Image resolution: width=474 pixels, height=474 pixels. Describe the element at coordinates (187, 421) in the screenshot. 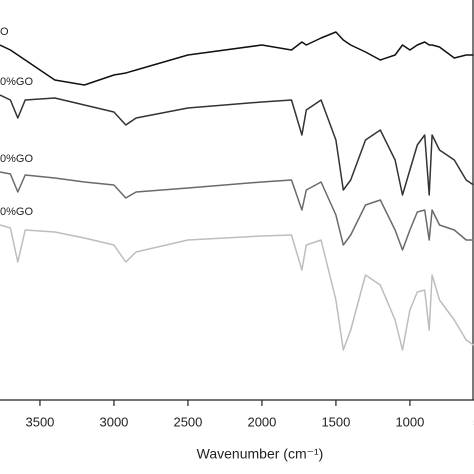

I see `x-tick-label: 2500` at that location.